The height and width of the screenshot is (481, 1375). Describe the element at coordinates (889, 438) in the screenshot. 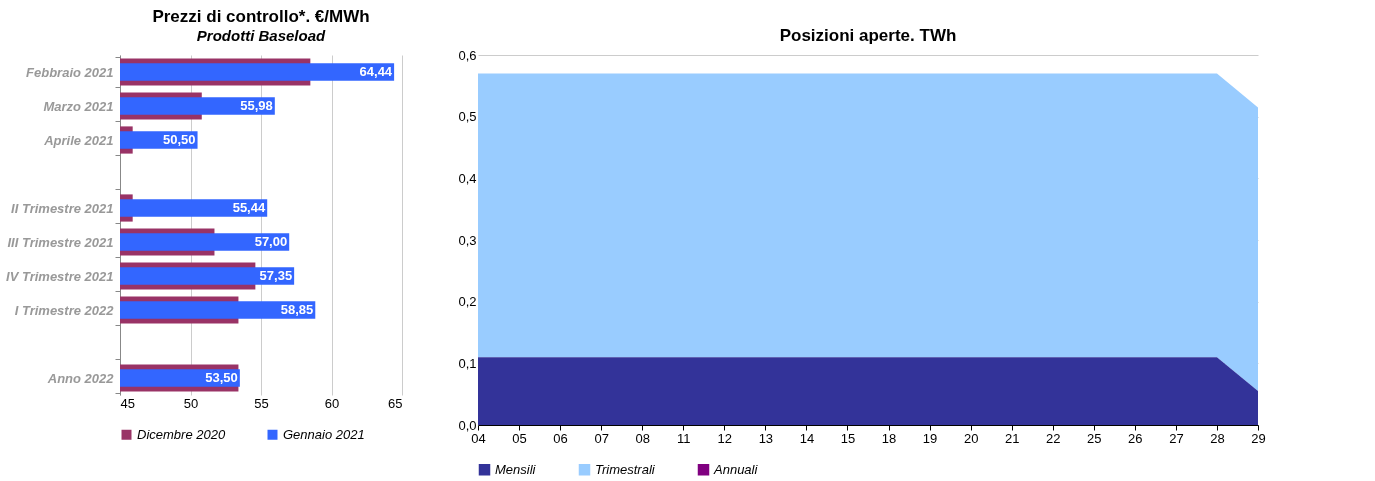

I see `x-tick-label: 18` at that location.